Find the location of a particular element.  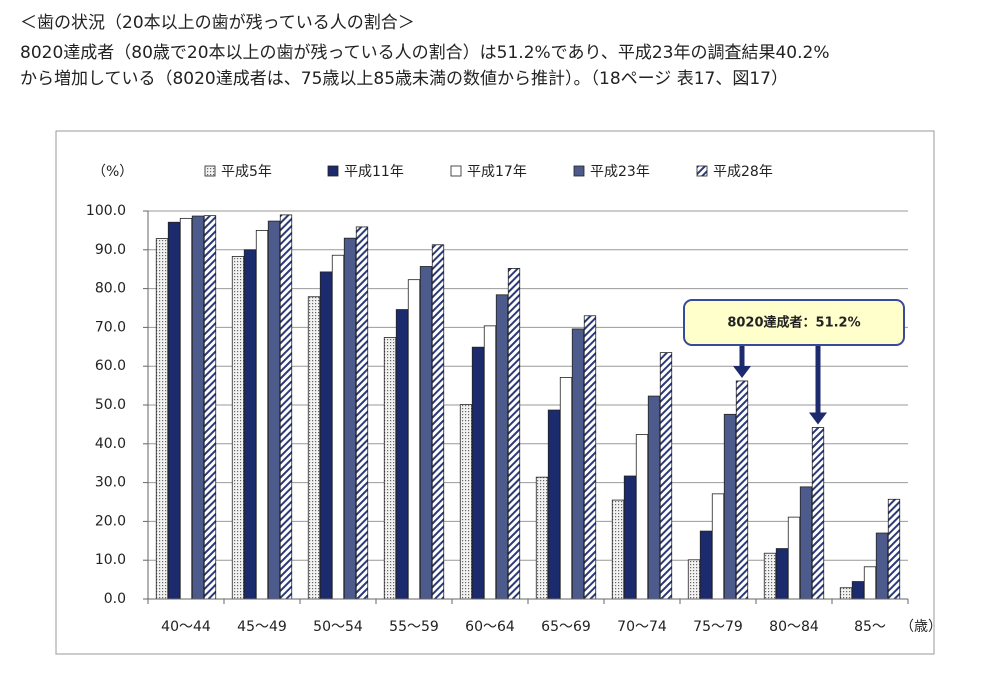

y-tick-label: 70.0 is located at coordinates (110, 327).